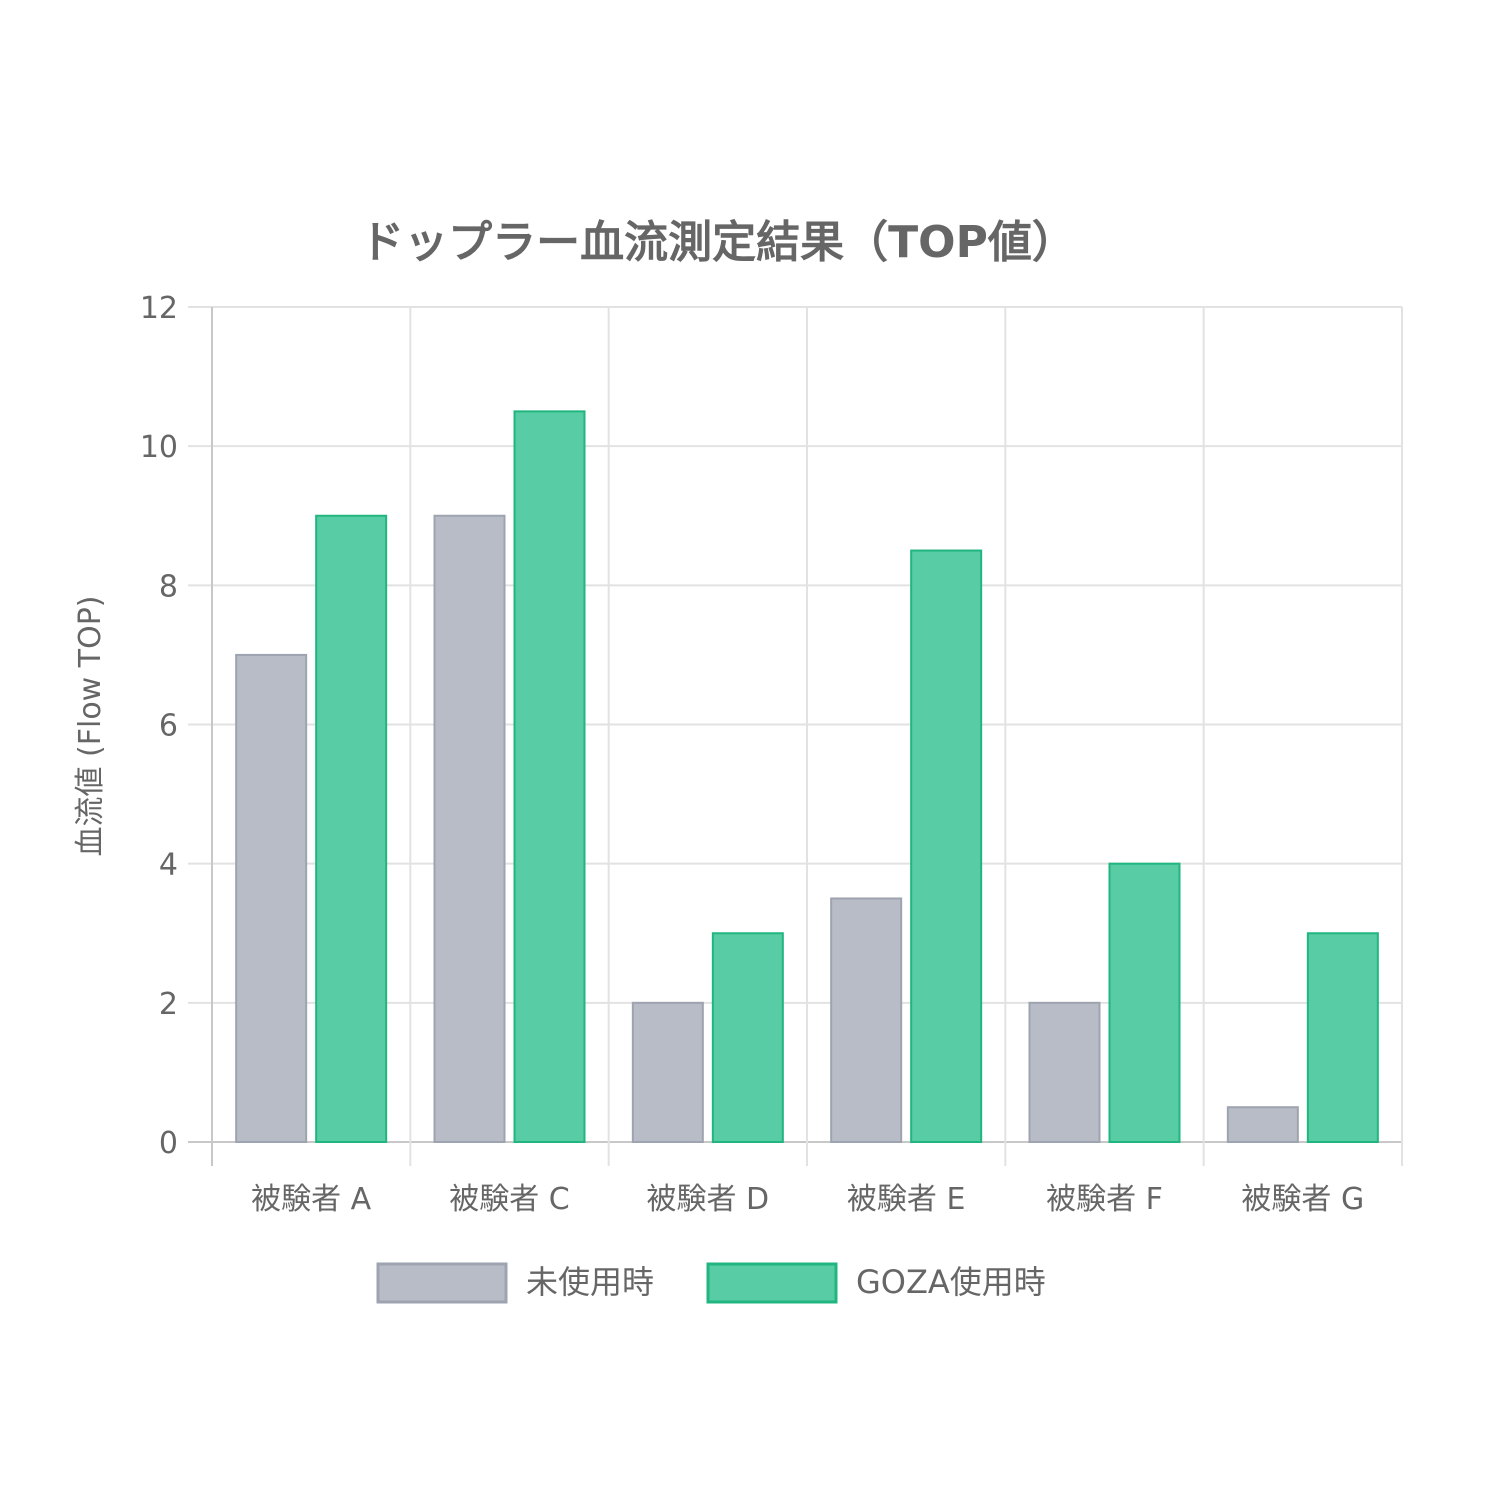 The image size is (1500, 1504). I want to click on y-tick-label: 4, so click(168, 865).